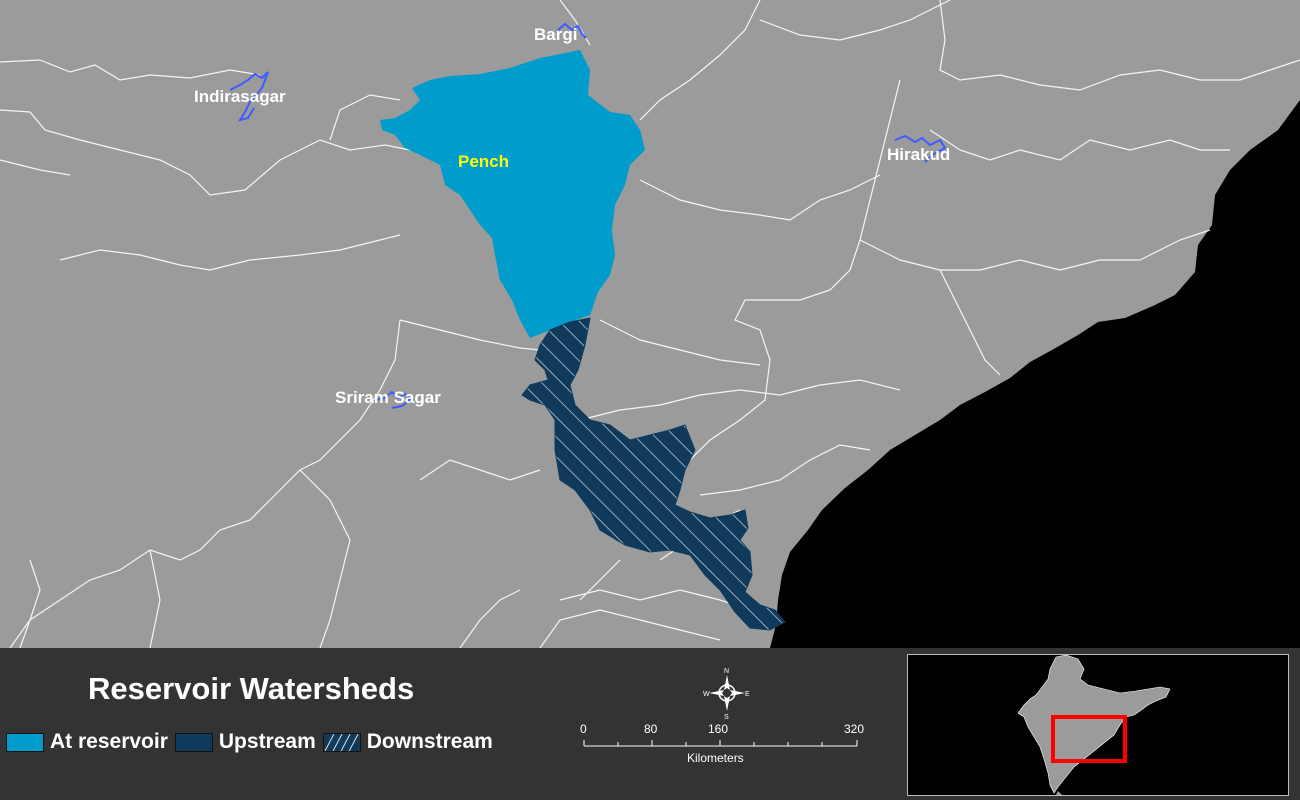 The height and width of the screenshot is (800, 1300). Describe the element at coordinates (706, 694) in the screenshot. I see `west-label: W` at that location.